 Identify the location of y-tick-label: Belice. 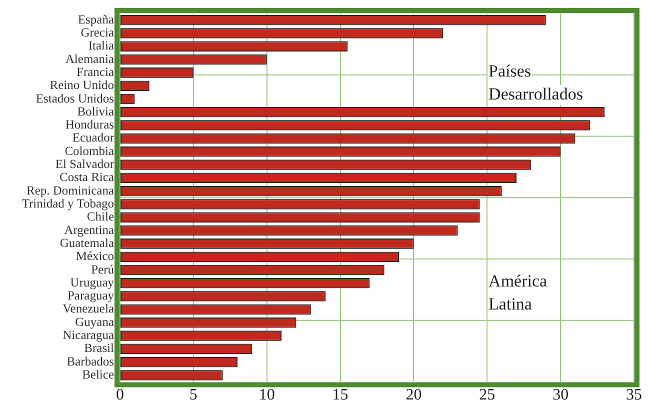
(98, 375).